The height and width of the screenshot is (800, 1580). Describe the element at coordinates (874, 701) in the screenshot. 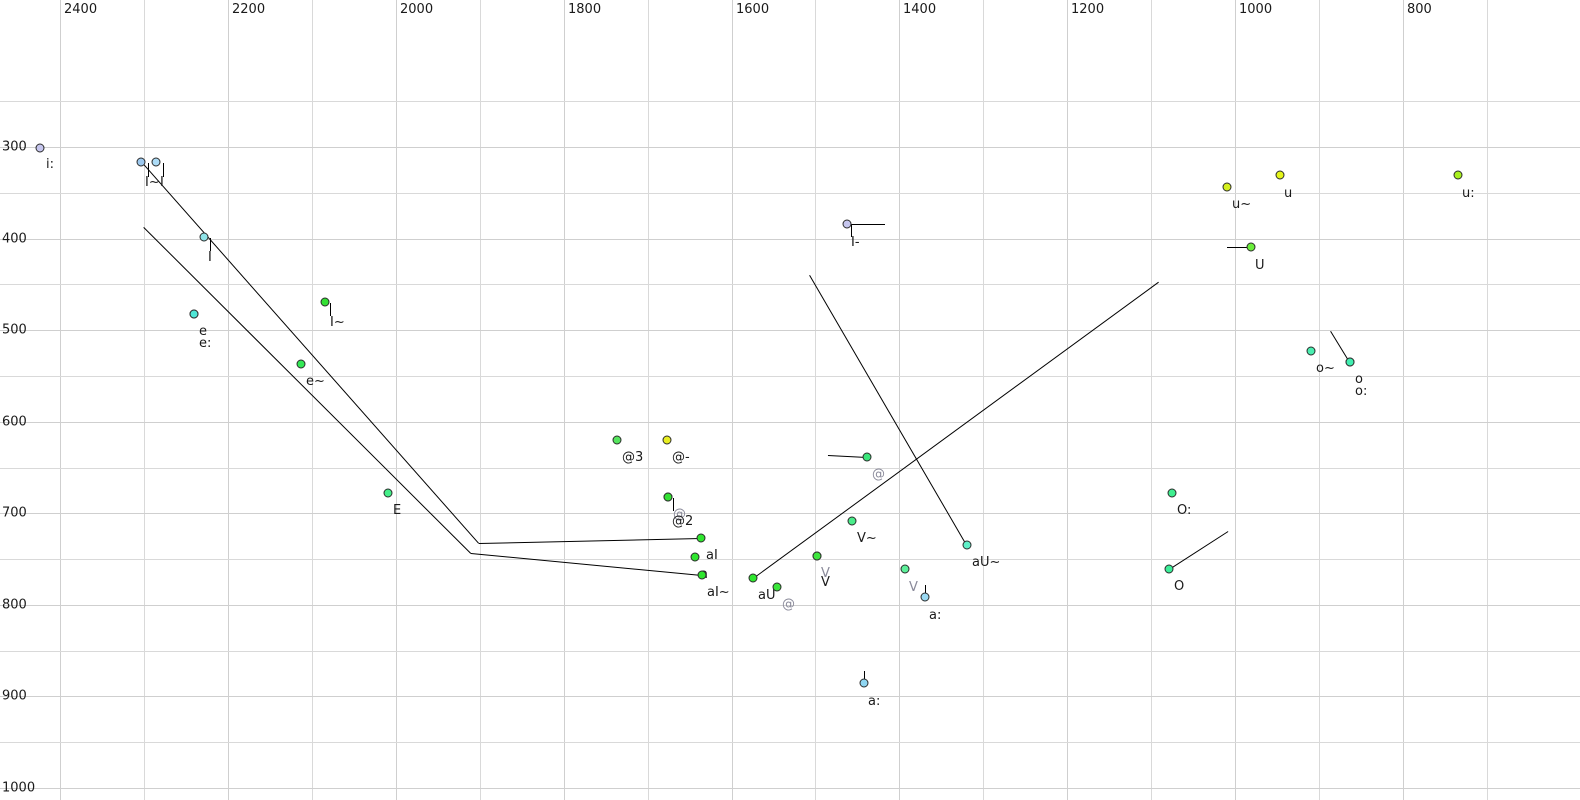

I see `data-point-label-a-26: a:` at that location.